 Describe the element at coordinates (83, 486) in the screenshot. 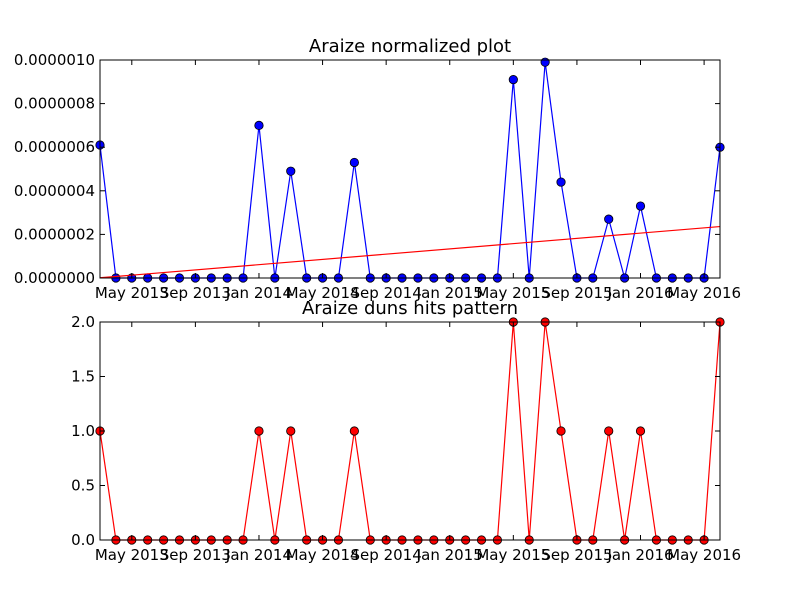

I see `y-tick-label: 0.5` at that location.